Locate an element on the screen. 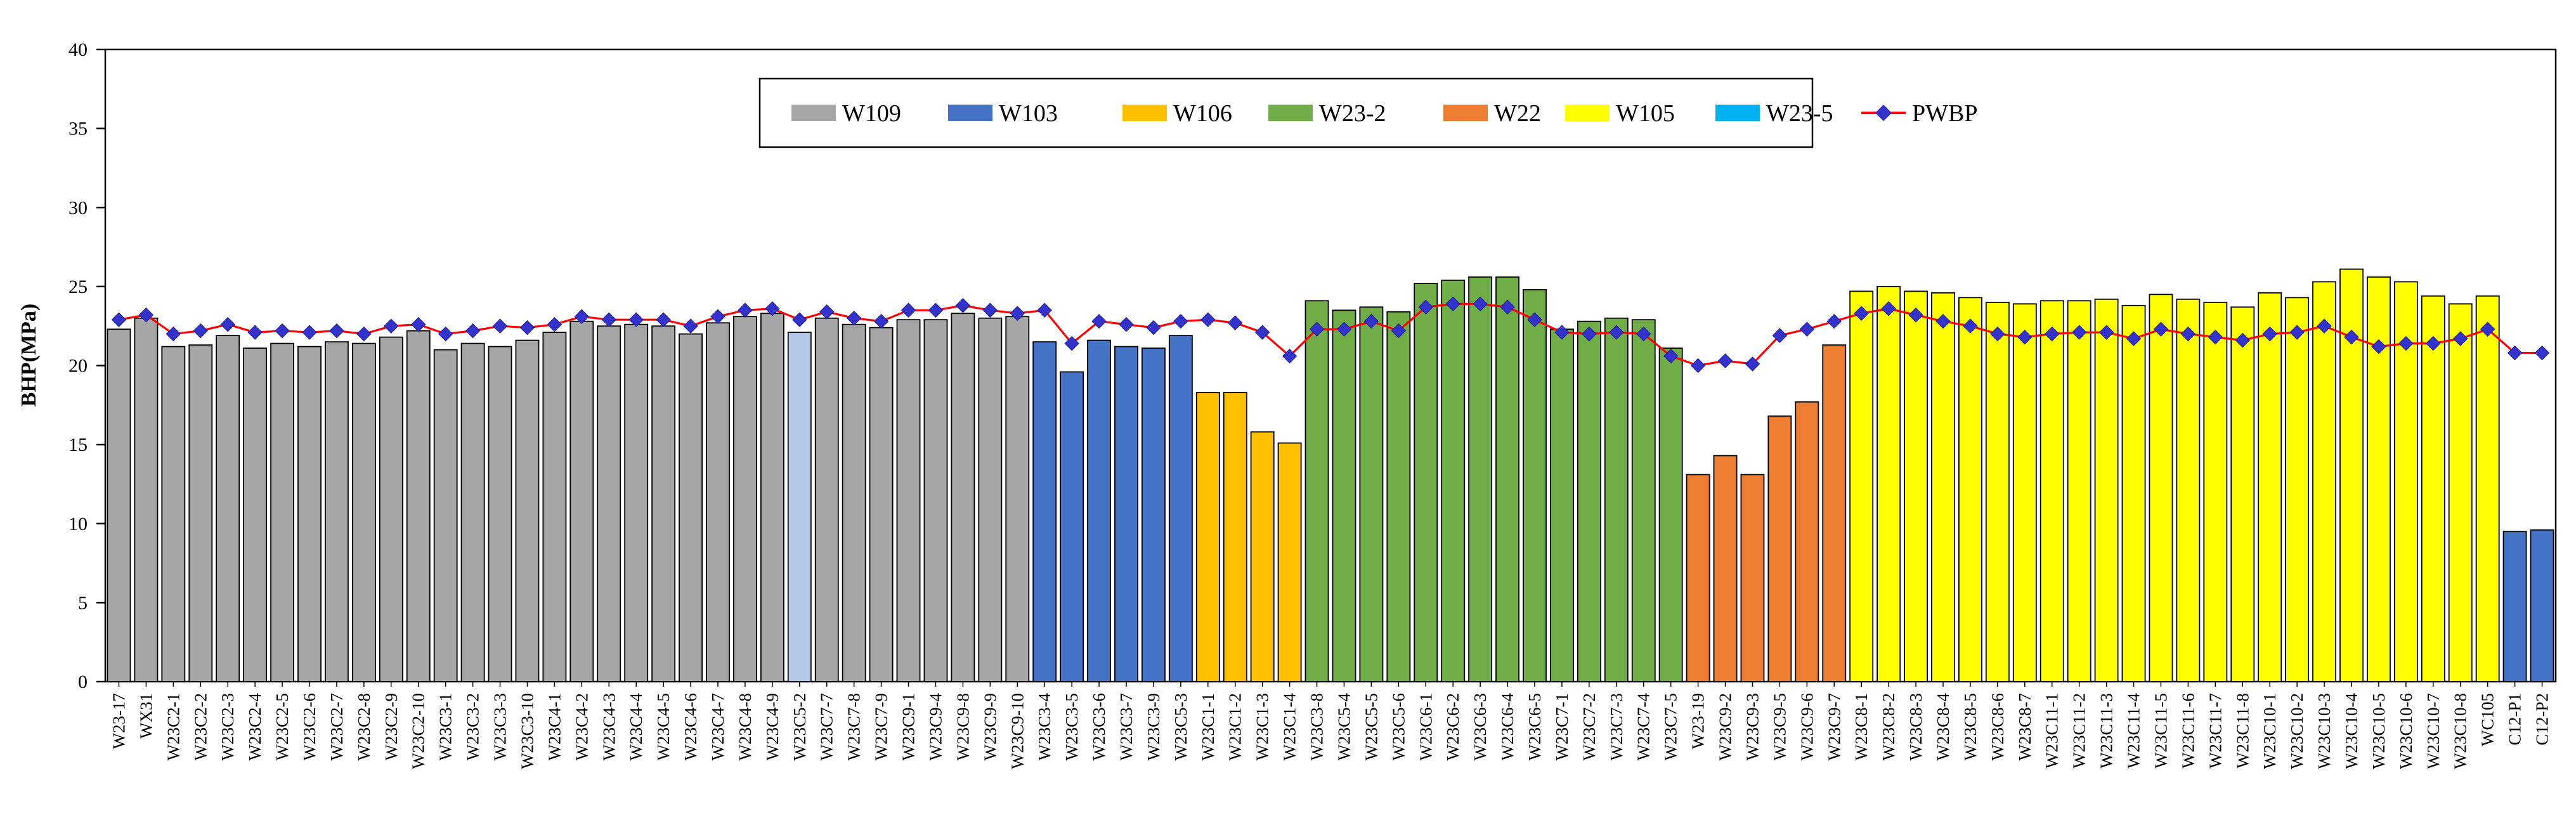 This screenshot has height=837, width=2576. x-tick-label: W23C2-8 is located at coordinates (364, 726).